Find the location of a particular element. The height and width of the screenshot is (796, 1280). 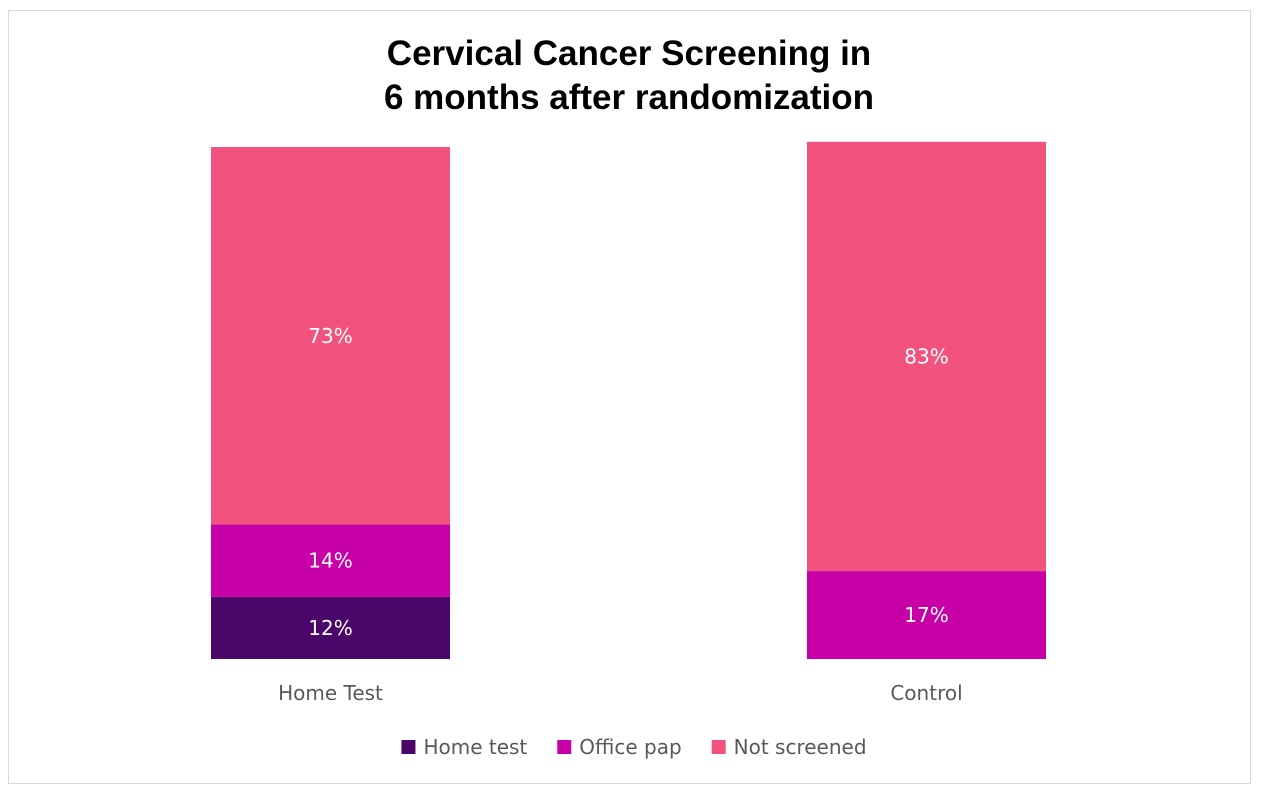

data-label-home-test-not-screened: 73% is located at coordinates (330, 336).